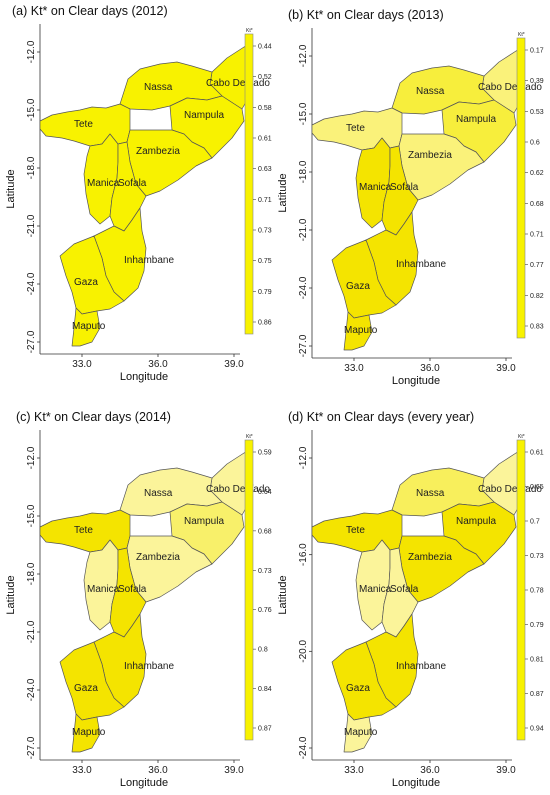 The width and height of the screenshot is (550, 795). I want to click on panel-title: (d) Kt* on Clear days (every year), so click(381, 417).